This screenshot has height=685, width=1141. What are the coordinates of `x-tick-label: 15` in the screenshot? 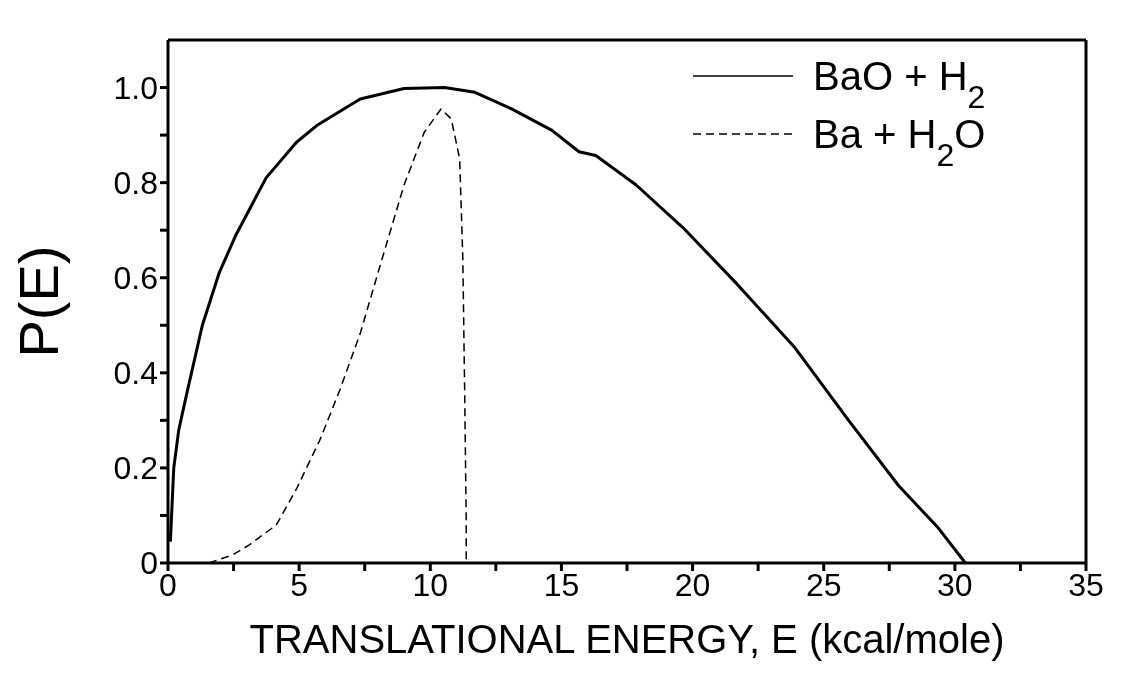 It's located at (561, 584).